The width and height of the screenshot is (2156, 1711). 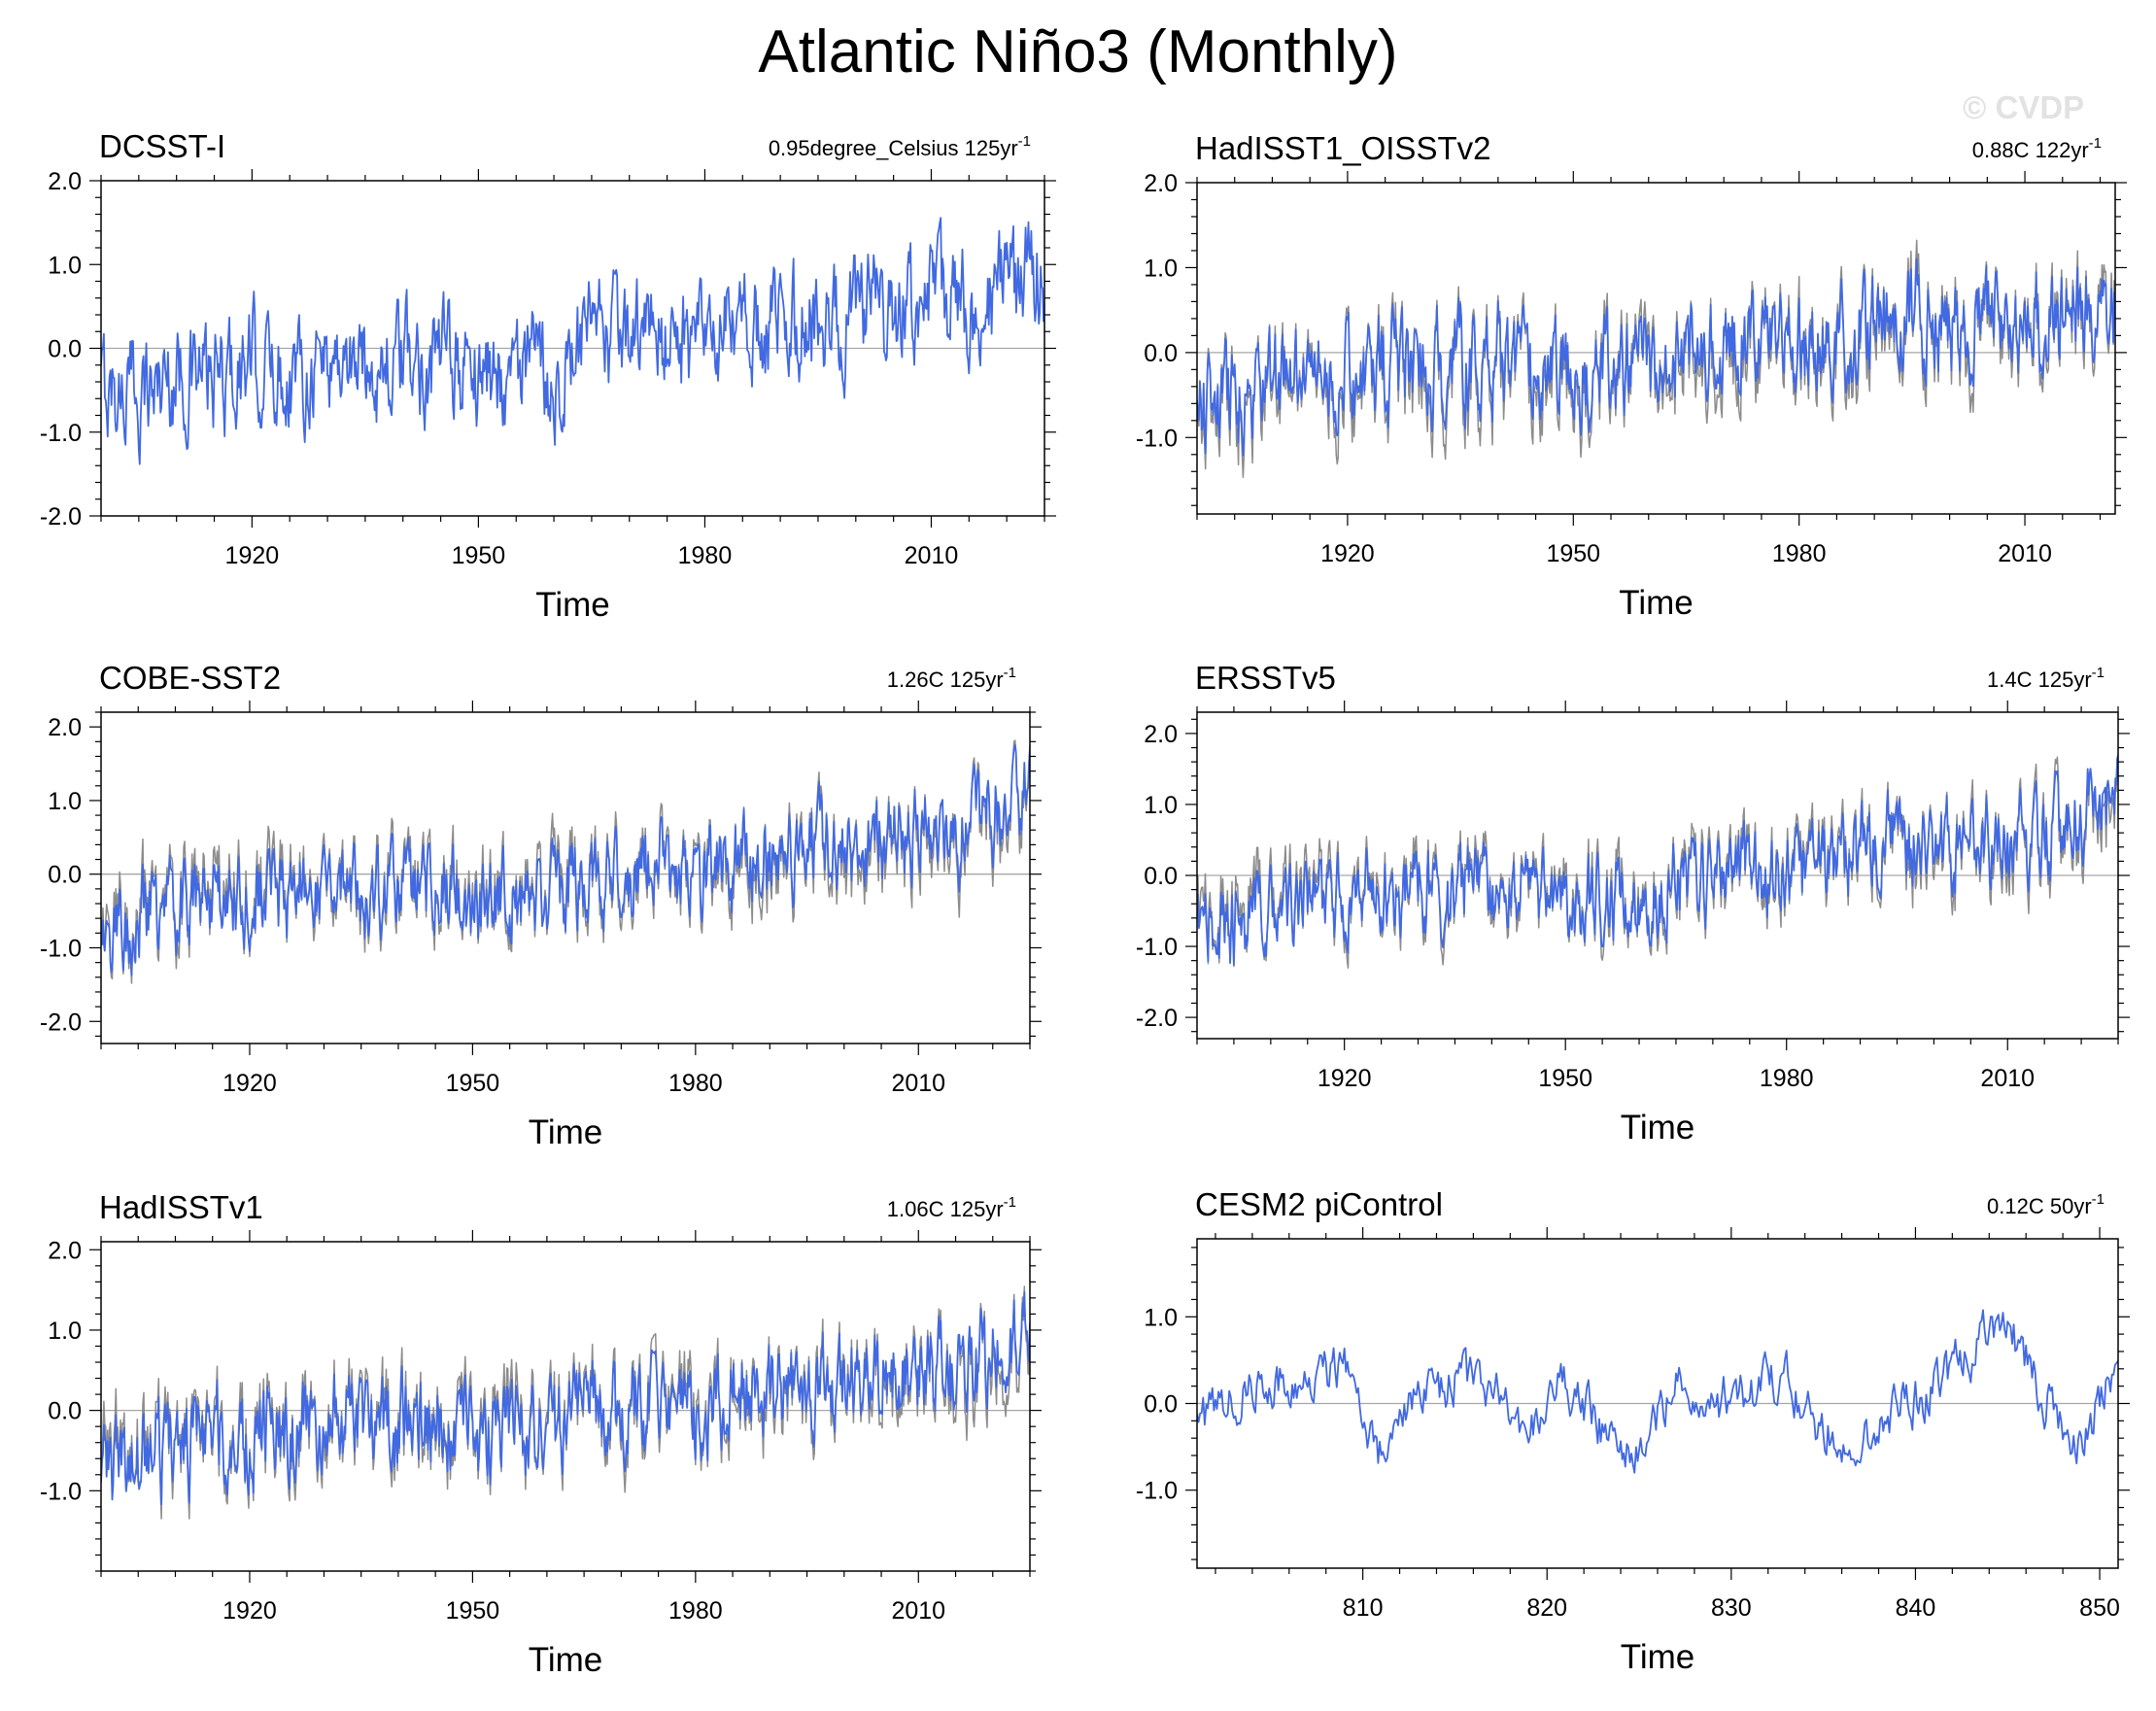 What do you see at coordinates (2039, 1206) in the screenshot?
I see `panel-subtitle-text: 0.12C 50yr` at bounding box center [2039, 1206].